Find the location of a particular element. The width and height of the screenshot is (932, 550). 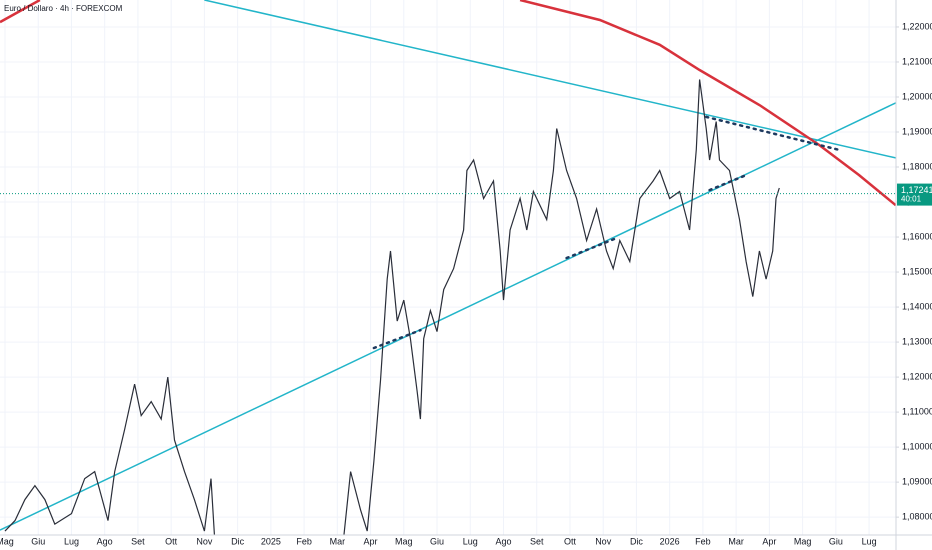

x-tick-label: 2026 is located at coordinates (670, 541).